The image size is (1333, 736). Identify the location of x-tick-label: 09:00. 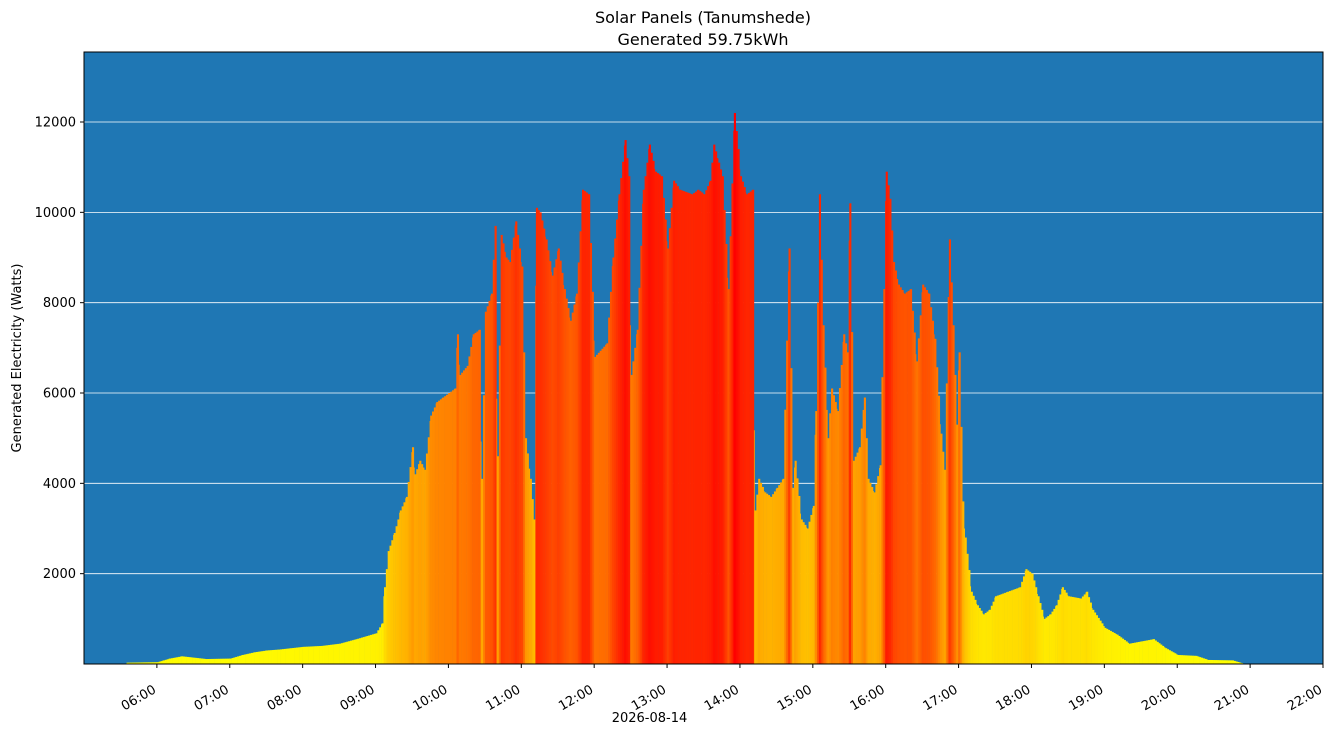
(358, 698).